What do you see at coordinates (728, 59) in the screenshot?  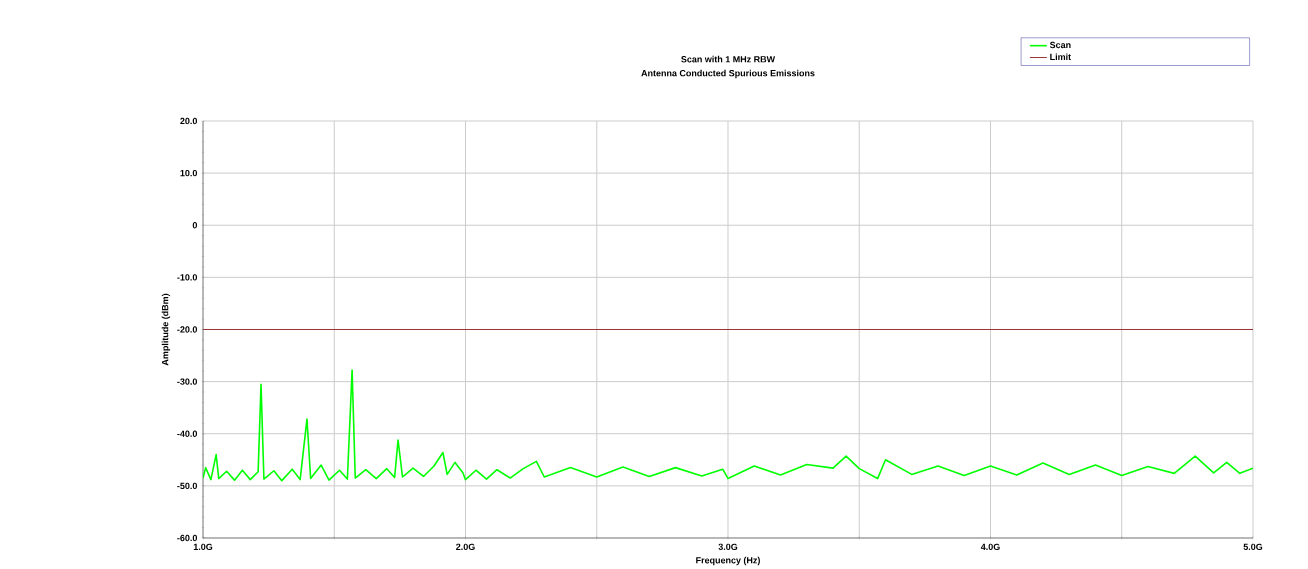 I see `chart-title: Scan with 1 MHz RBW` at bounding box center [728, 59].